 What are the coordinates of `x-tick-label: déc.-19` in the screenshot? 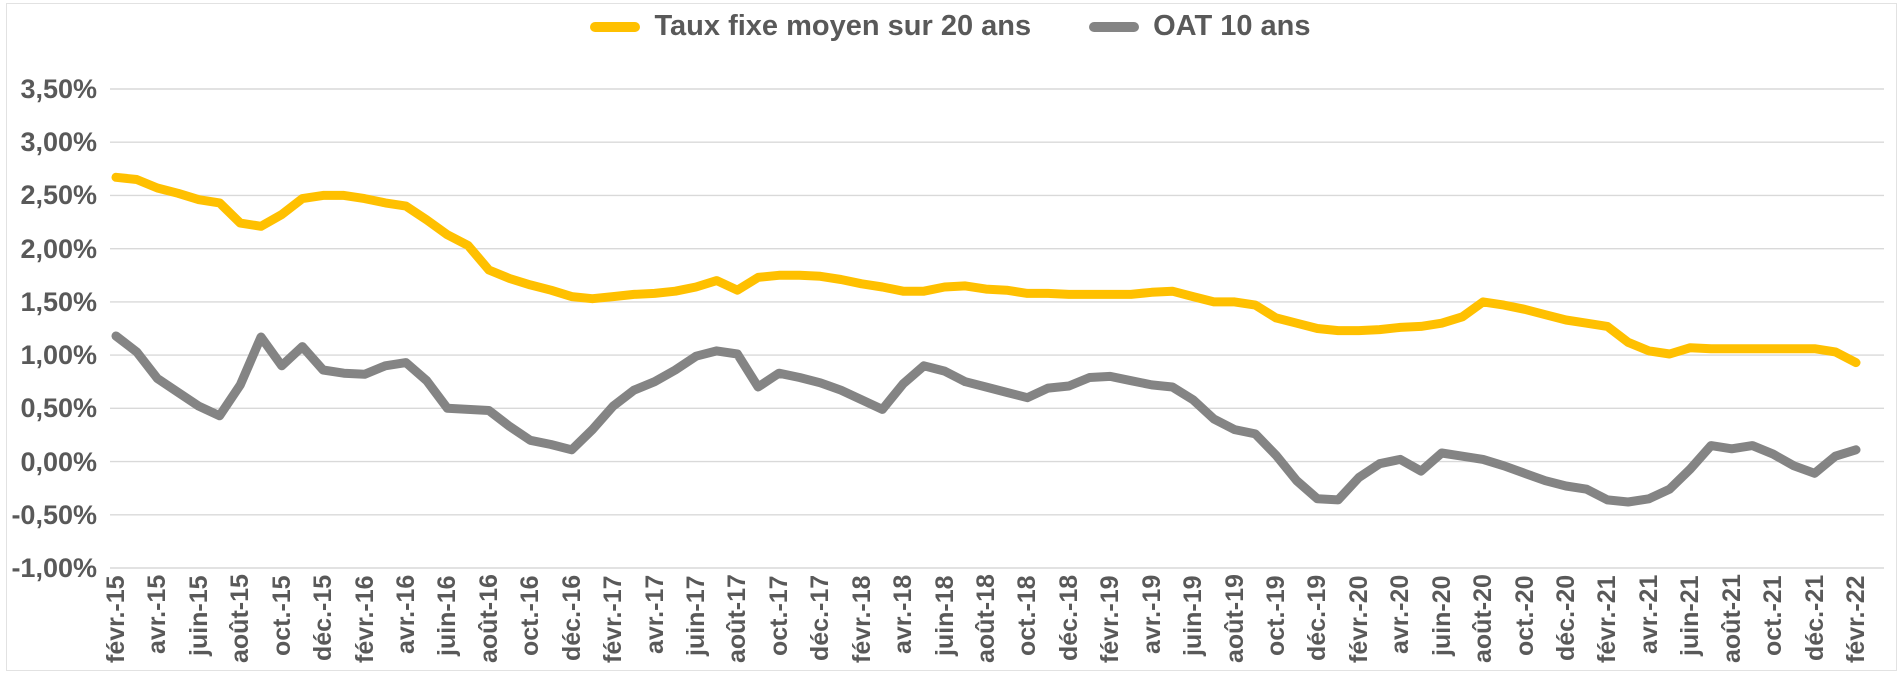 It's located at (1317, 618).